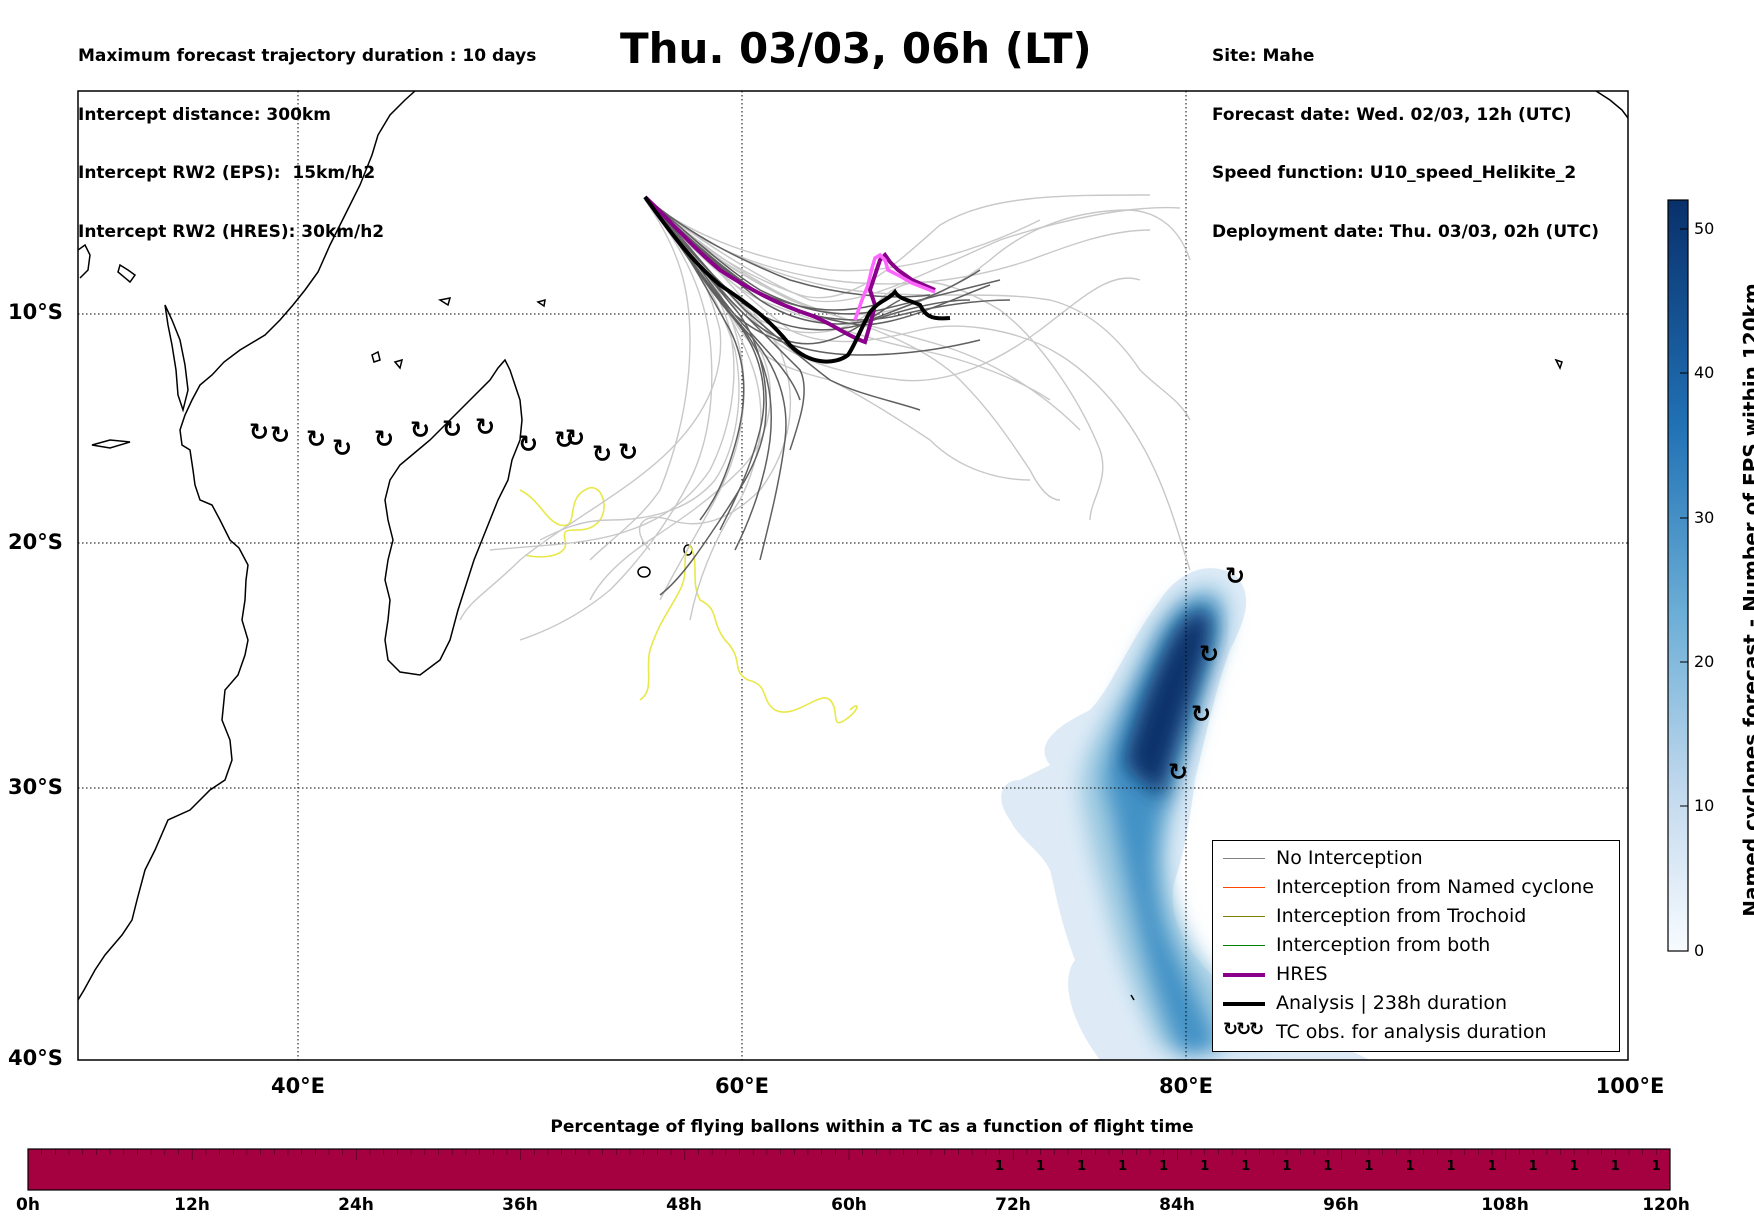 Image resolution: width=1754 pixels, height=1223 pixels. Describe the element at coordinates (1666, 1205) in the screenshot. I see `timebar-label: 120h` at that location.